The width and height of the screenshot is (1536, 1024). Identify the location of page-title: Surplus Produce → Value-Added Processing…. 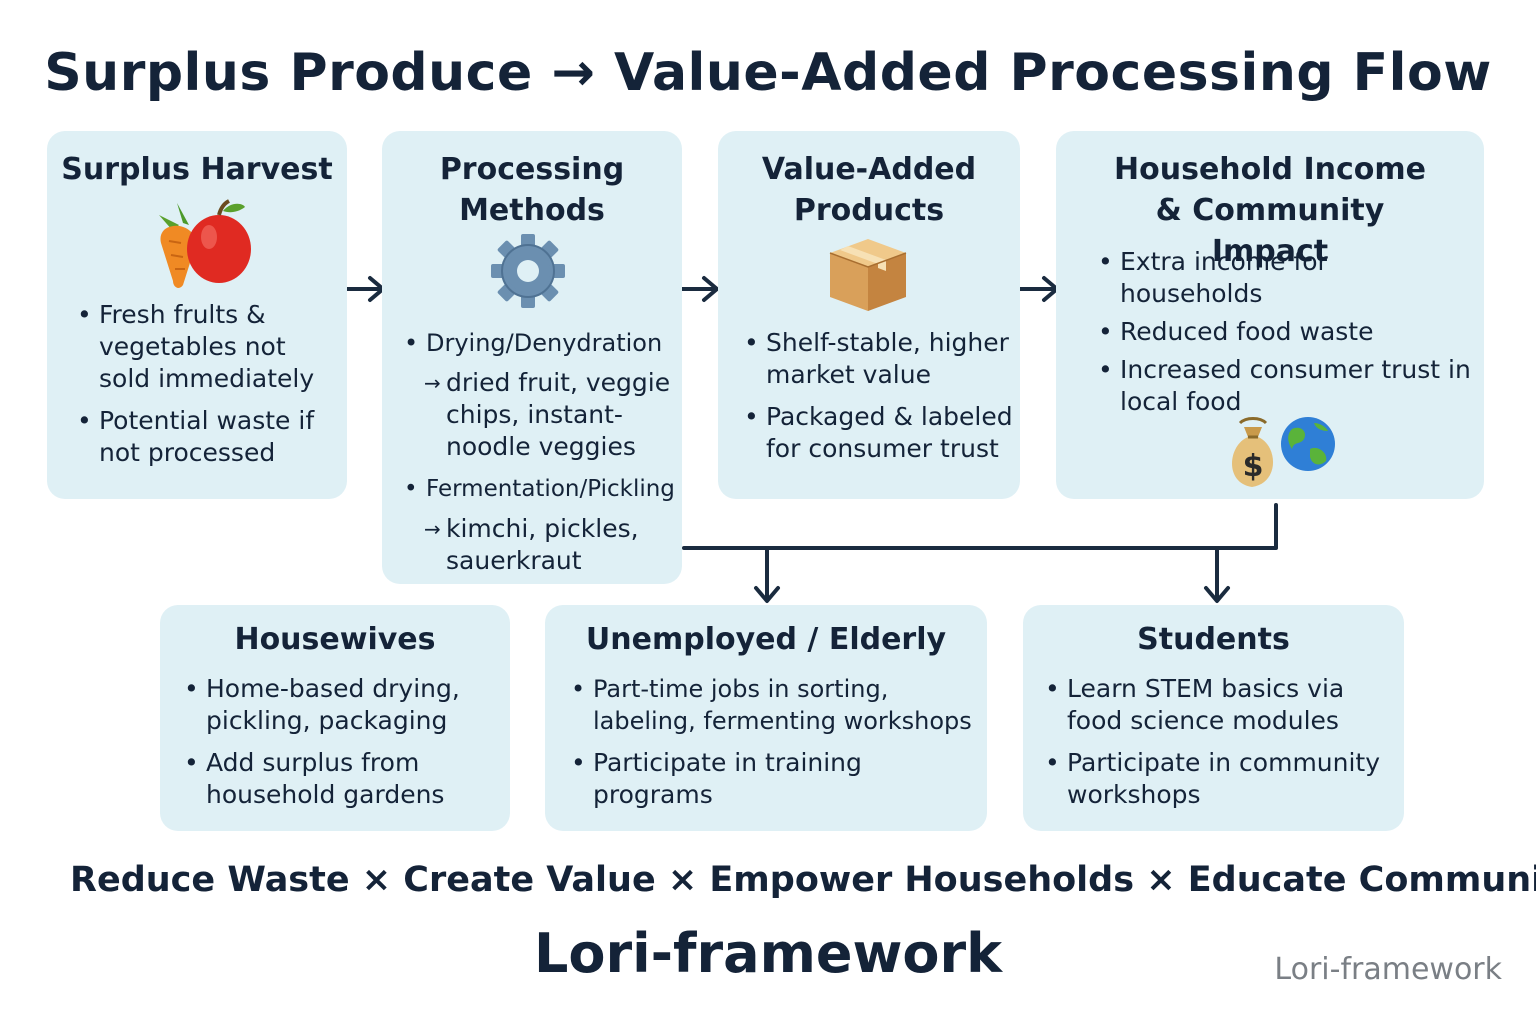
(768, 73).